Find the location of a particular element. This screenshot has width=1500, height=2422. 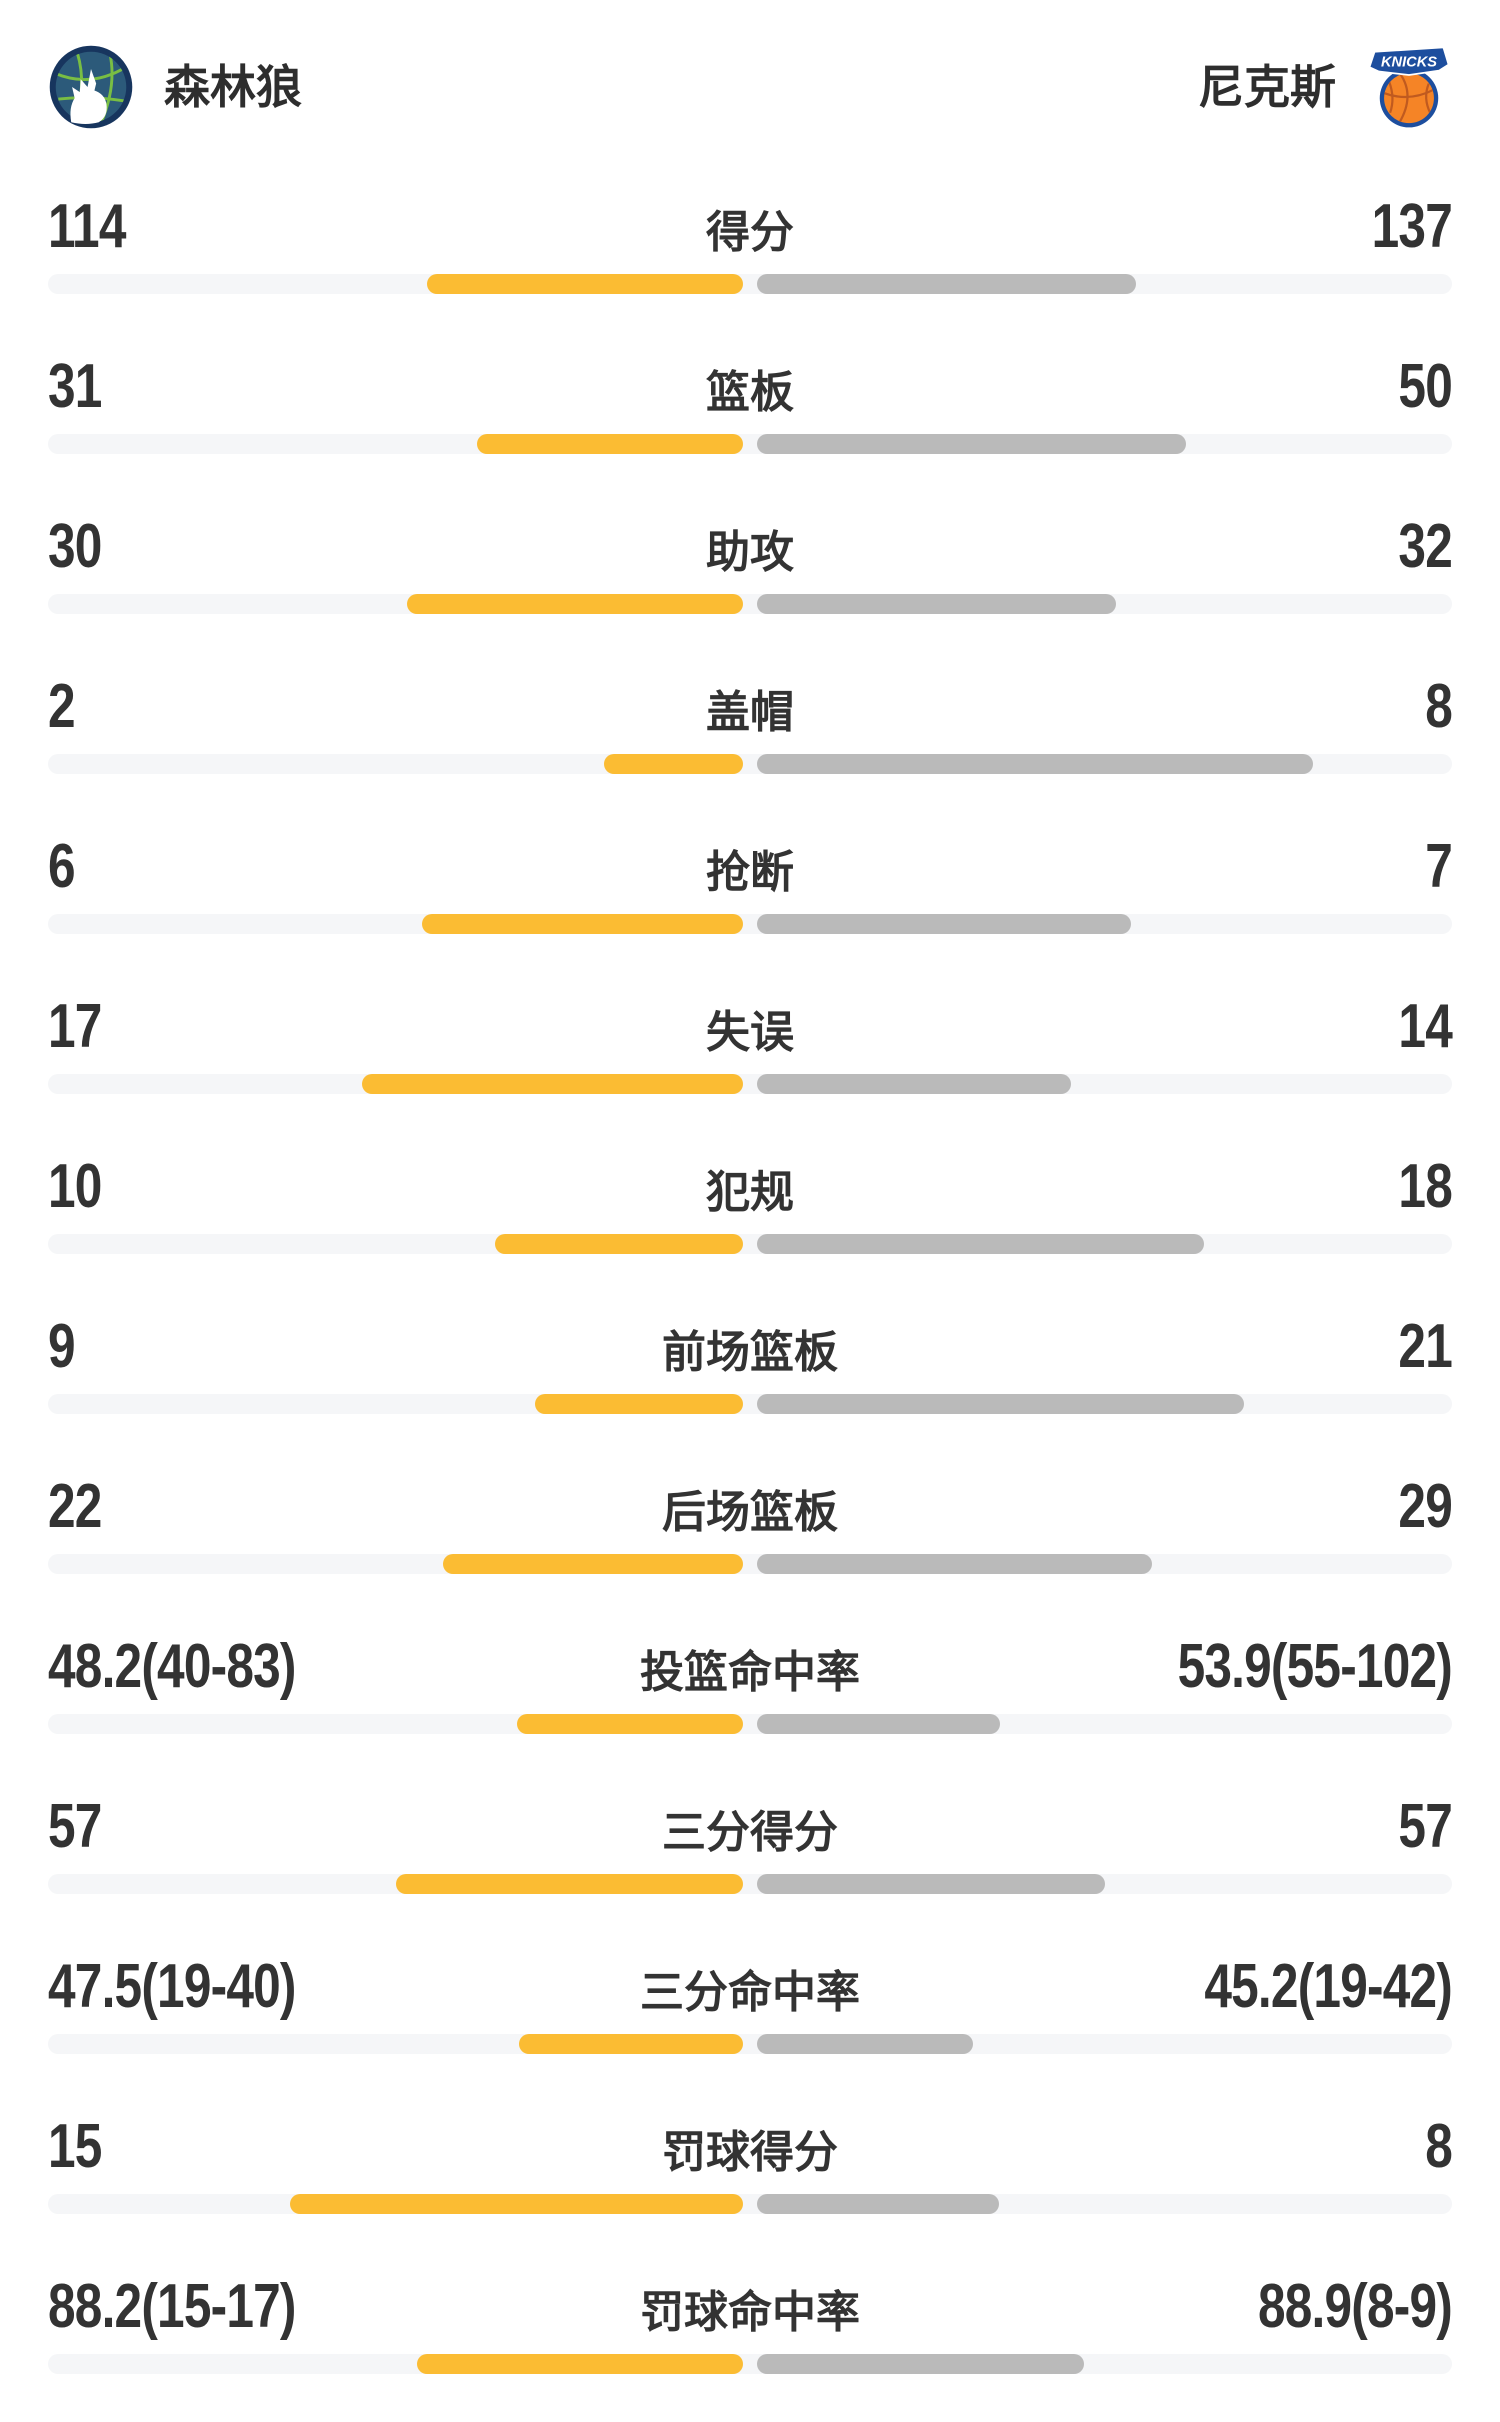

timberwolves-logo is located at coordinates (91, 87).